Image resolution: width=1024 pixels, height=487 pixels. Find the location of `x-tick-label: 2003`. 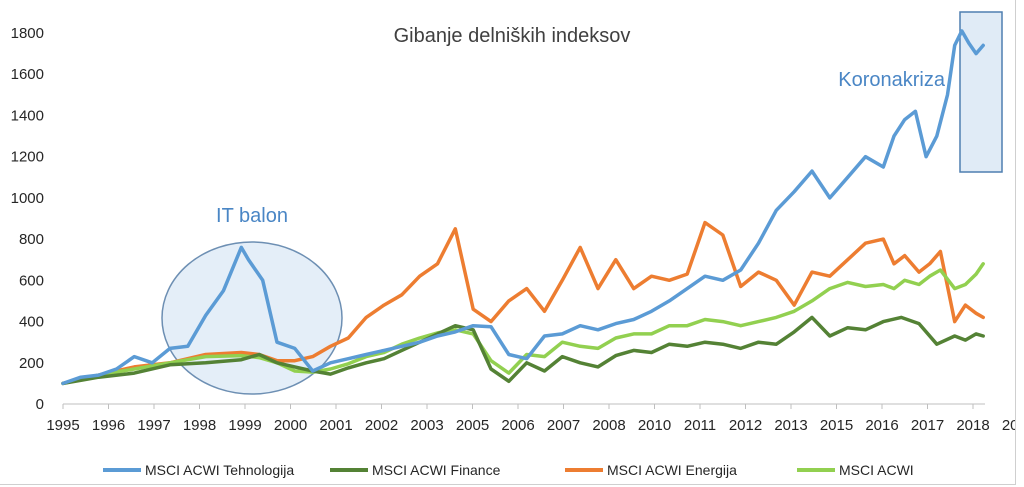

x-tick-label: 2003 is located at coordinates (426, 425).